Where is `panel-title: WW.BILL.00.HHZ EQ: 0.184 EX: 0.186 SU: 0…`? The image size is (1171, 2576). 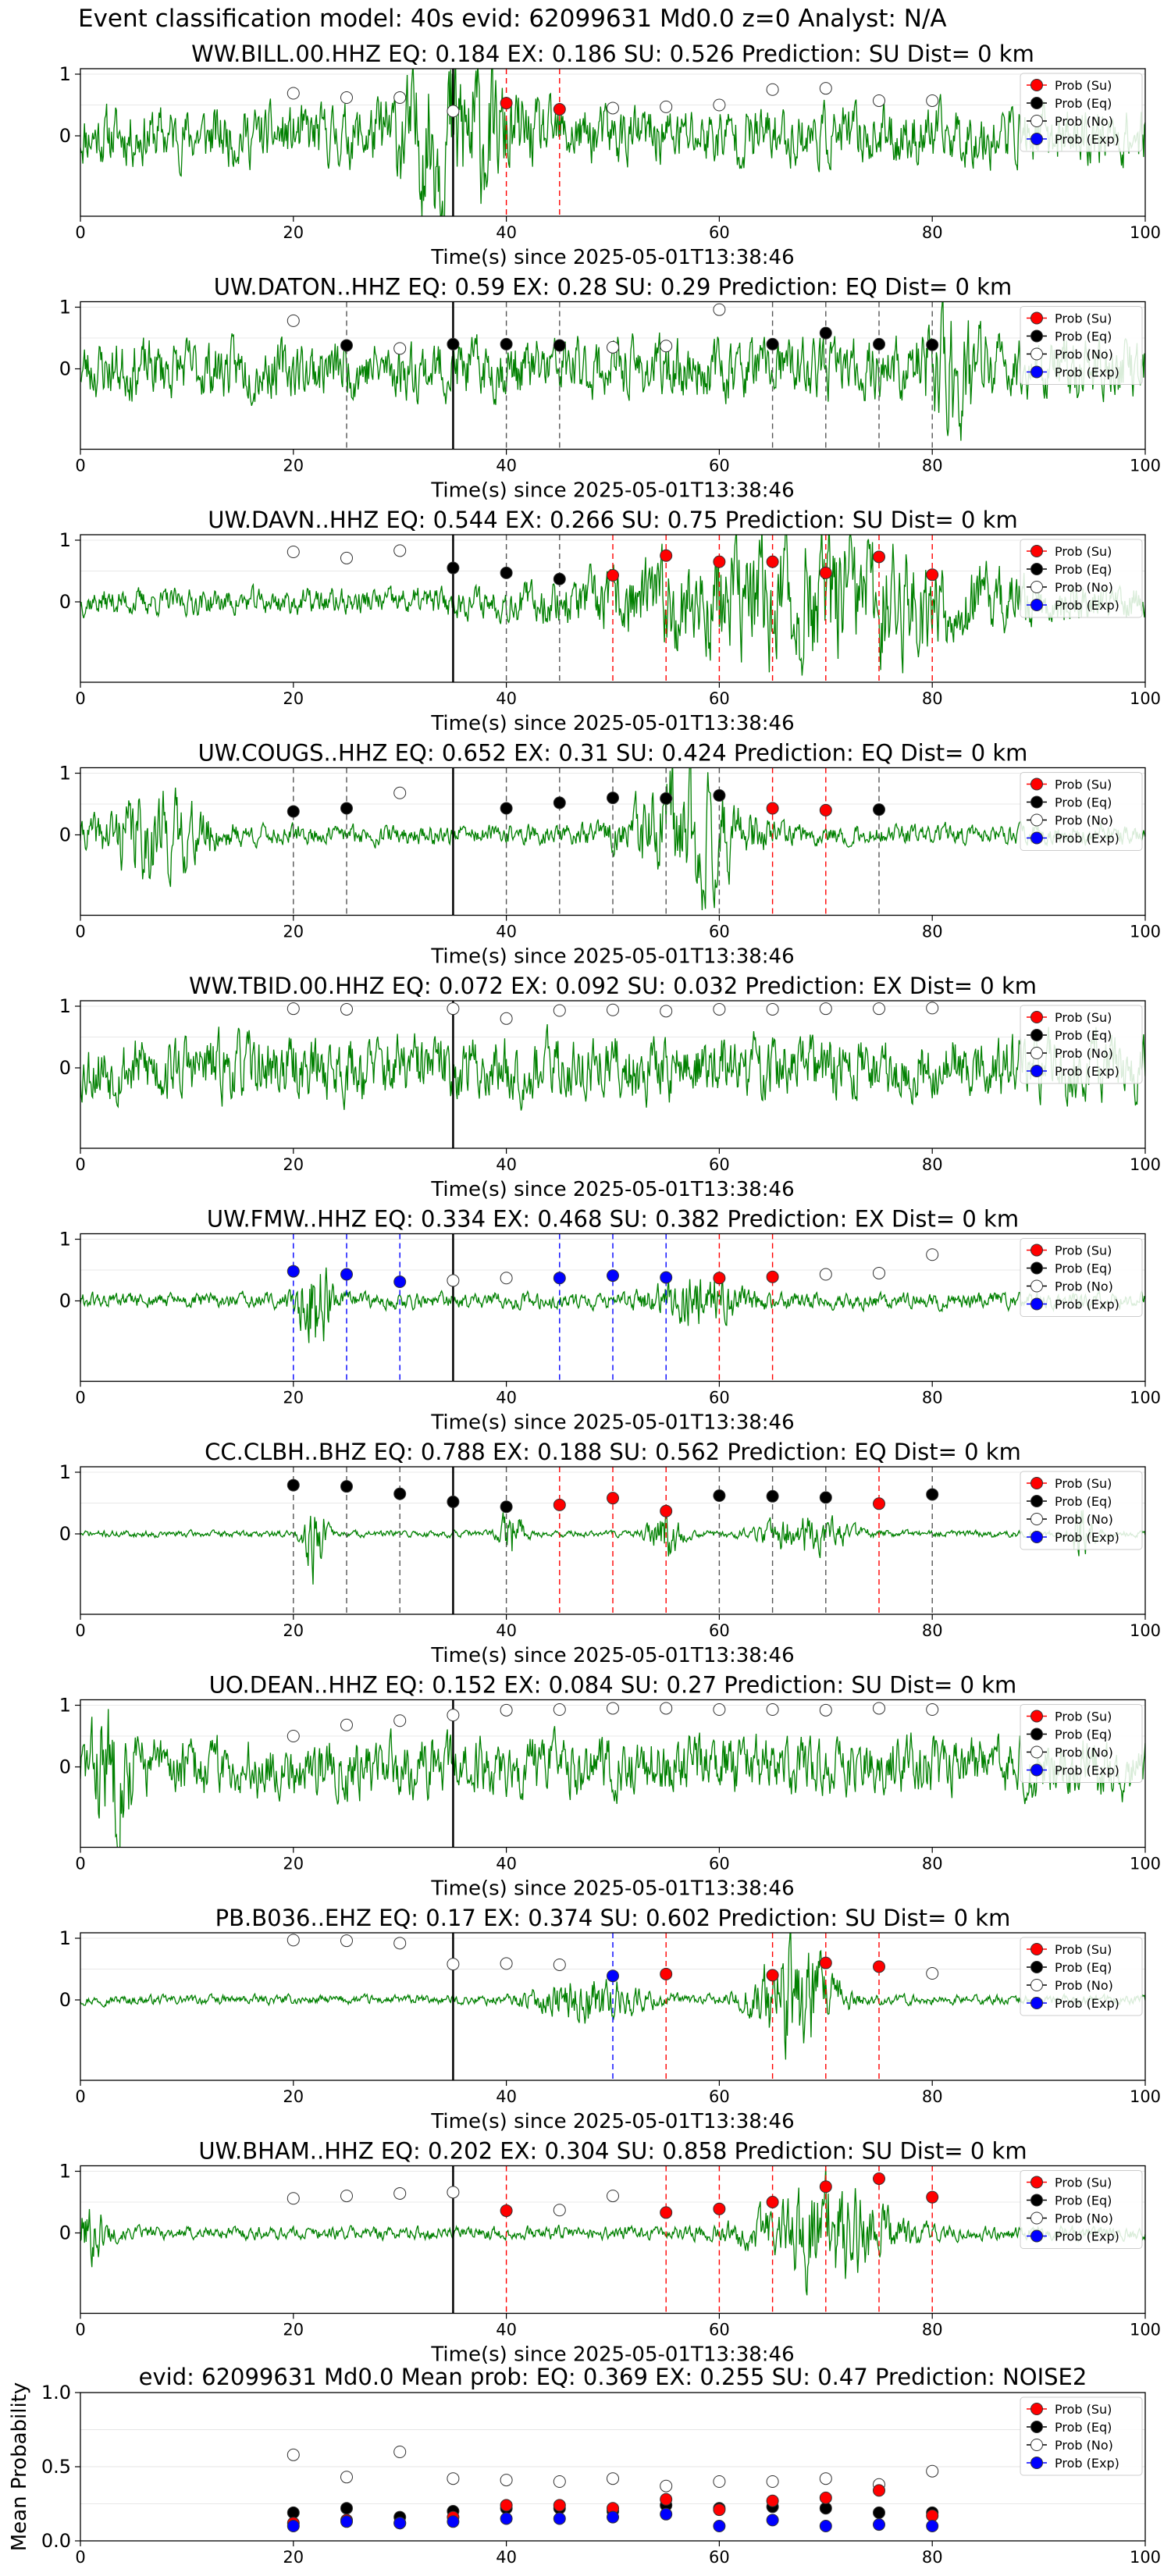 panel-title: WW.BILL.00.HHZ EQ: 0.184 EX: 0.186 SU: 0… is located at coordinates (612, 54).